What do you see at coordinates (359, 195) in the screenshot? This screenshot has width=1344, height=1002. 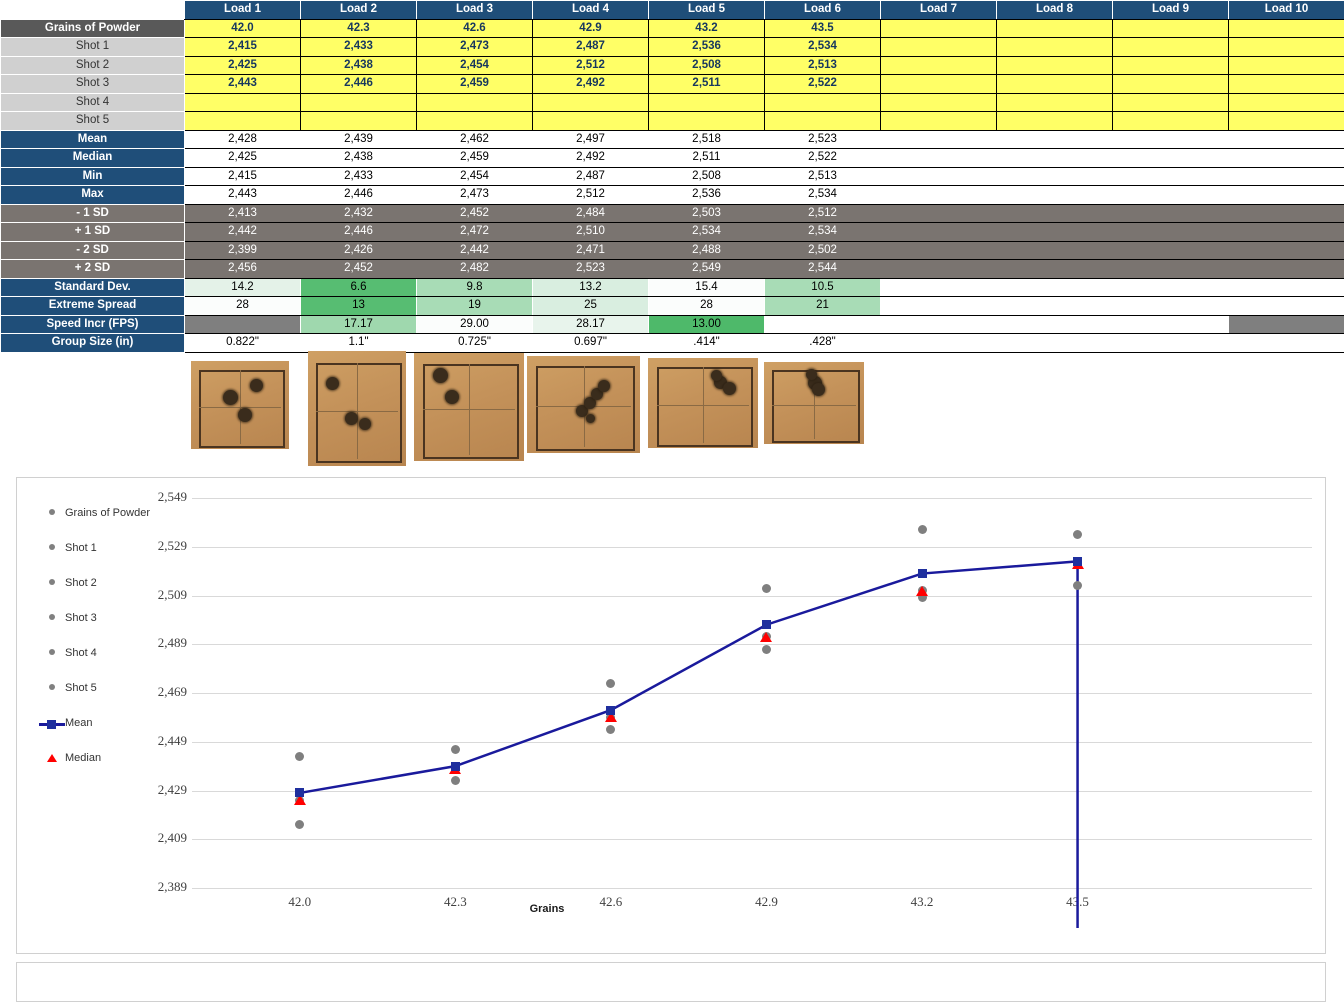 I see `cell: 2,446` at bounding box center [359, 195].